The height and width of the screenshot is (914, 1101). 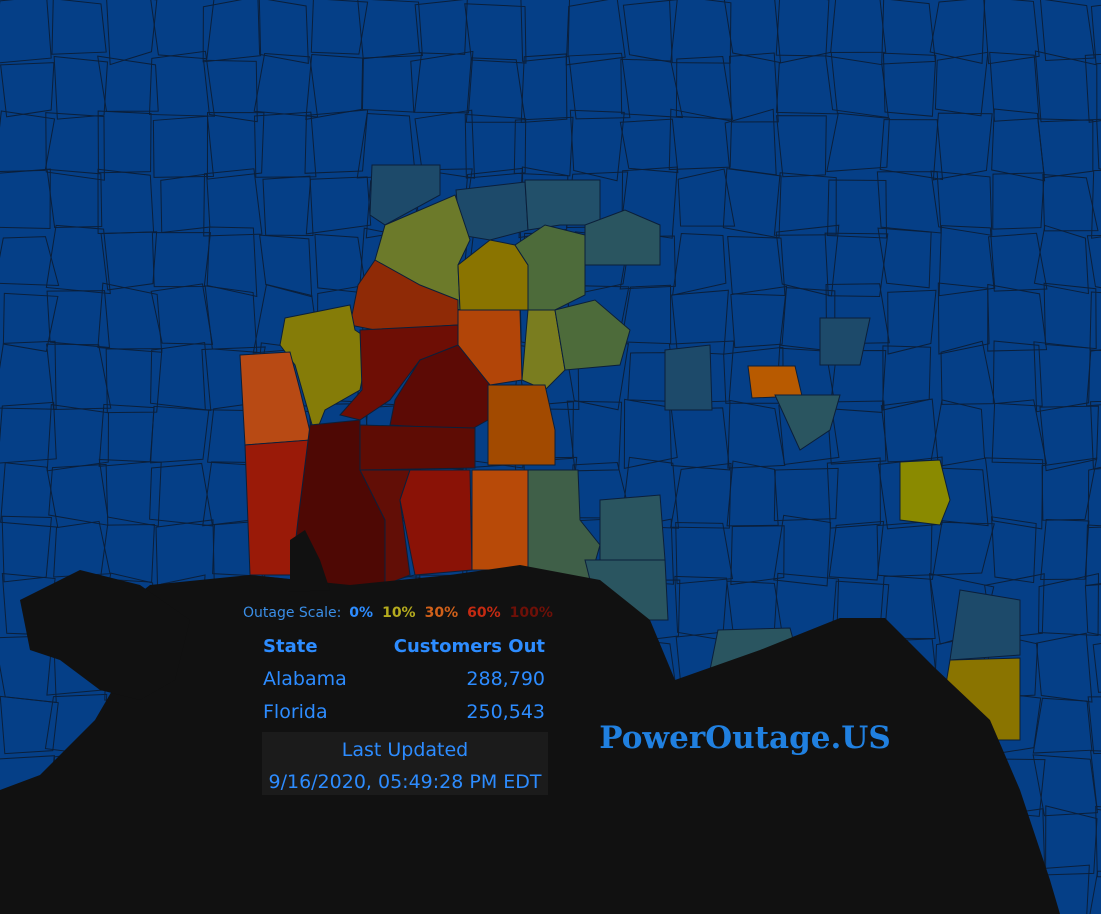 I want to click on state-name: Florida, so click(x=295, y=712).